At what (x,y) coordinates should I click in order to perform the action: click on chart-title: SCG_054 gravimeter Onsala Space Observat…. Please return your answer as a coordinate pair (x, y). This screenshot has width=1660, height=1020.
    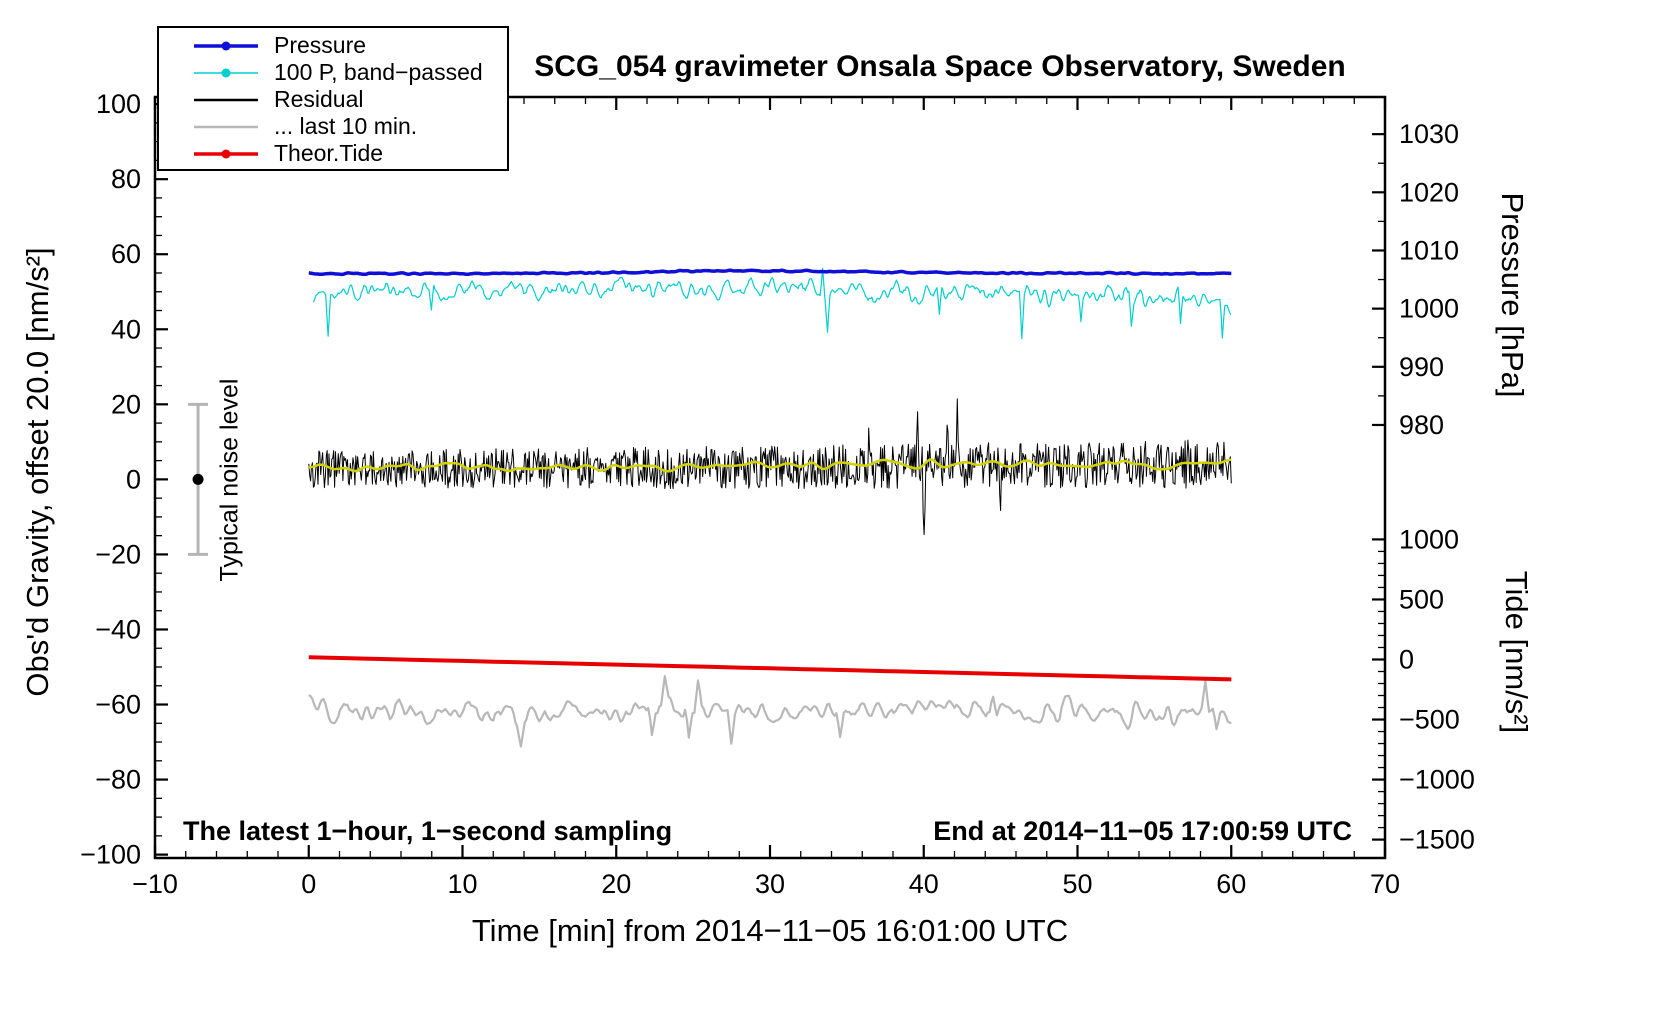
    Looking at the image, I should click on (940, 66).